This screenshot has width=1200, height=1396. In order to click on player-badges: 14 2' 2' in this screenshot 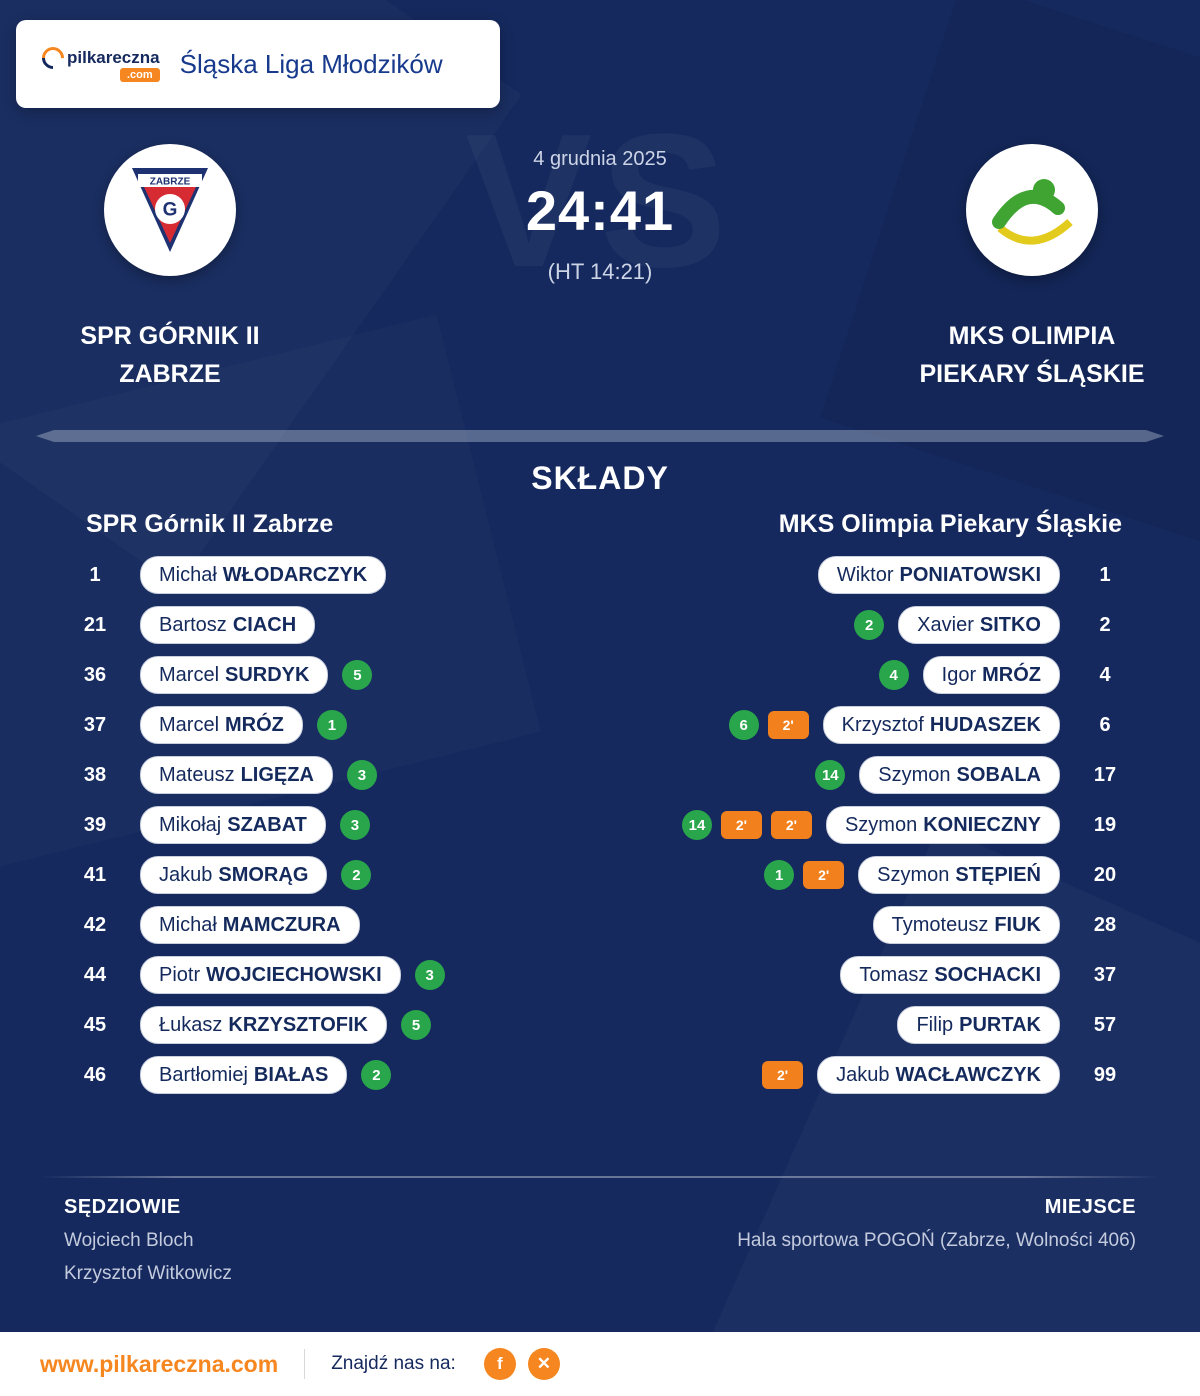, I will do `click(746, 825)`.